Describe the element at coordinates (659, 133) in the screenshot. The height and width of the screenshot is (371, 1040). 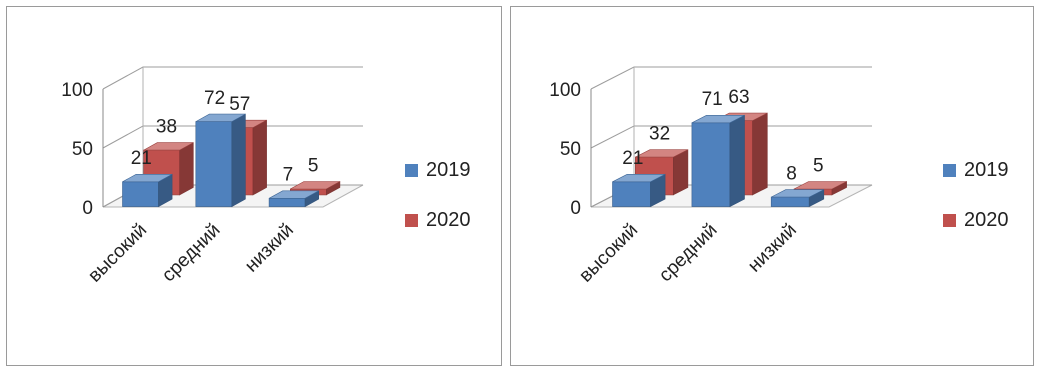
I see `data-label: 32` at that location.